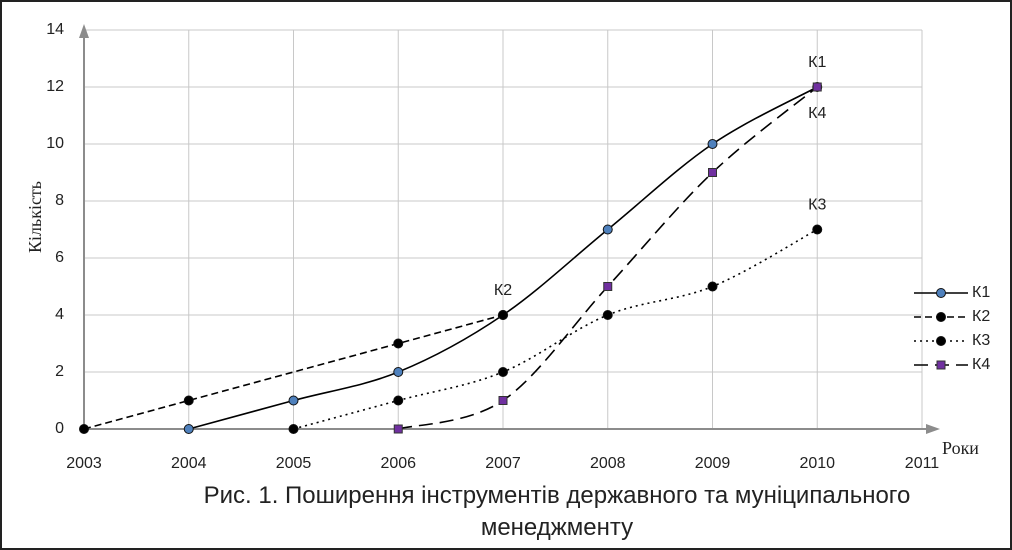 The image size is (1012, 550). I want to click on legend-label: К1, so click(981, 292).